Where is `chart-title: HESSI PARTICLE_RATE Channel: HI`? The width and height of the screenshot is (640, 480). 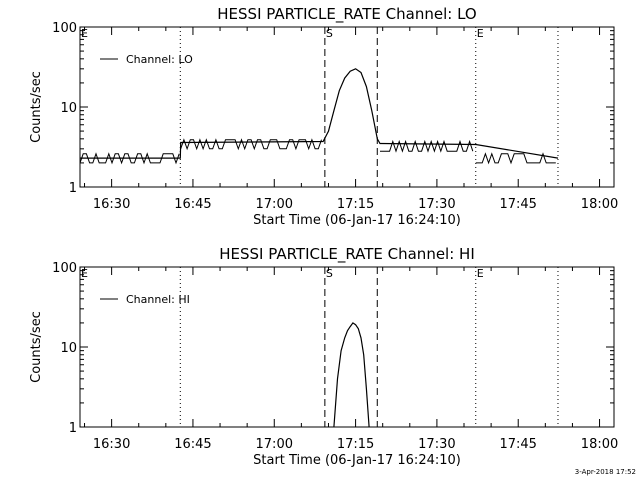 chart-title: HESSI PARTICLE_RATE Channel: HI is located at coordinates (347, 254).